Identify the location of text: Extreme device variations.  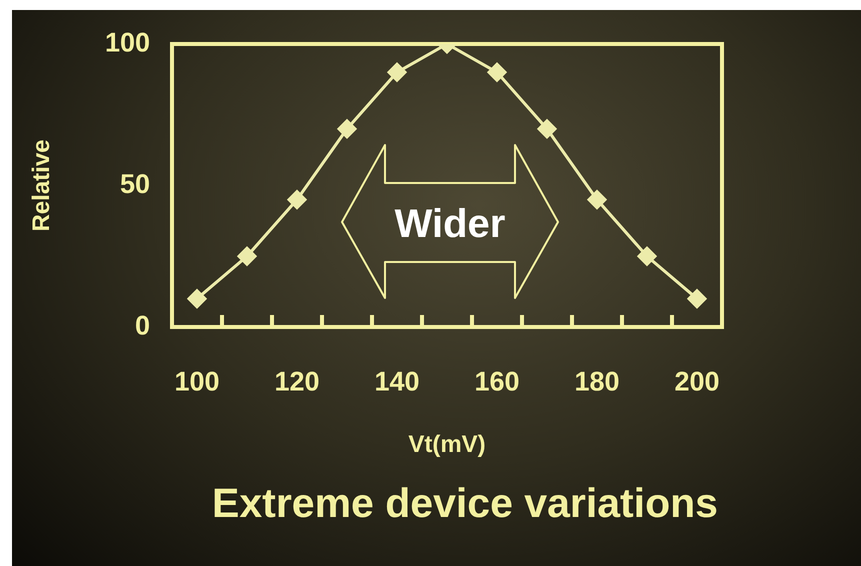
(465, 503).